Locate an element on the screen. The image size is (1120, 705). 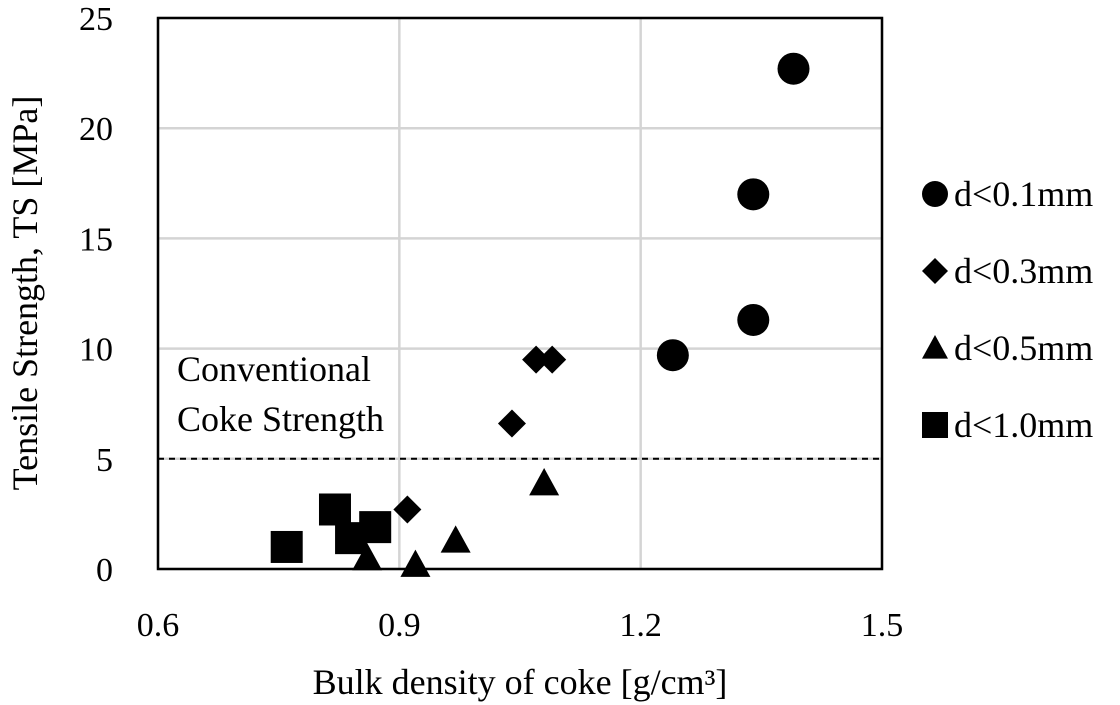
y-tick-label-3: 15 is located at coordinates (96, 239).